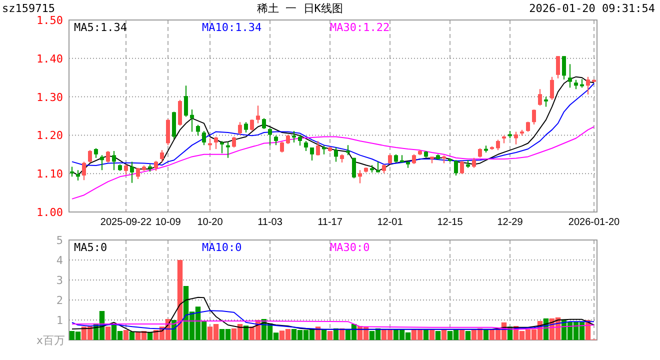 This screenshot has height=360, width=660. What do you see at coordinates (49, 97) in the screenshot?
I see `y-tick-label: 1.30` at bounding box center [49, 97].